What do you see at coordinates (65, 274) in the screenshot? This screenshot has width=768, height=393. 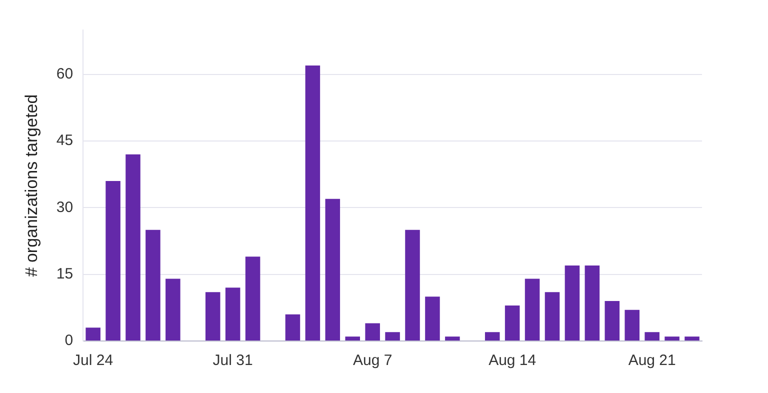 I see `y-tick-label: 15` at bounding box center [65, 274].